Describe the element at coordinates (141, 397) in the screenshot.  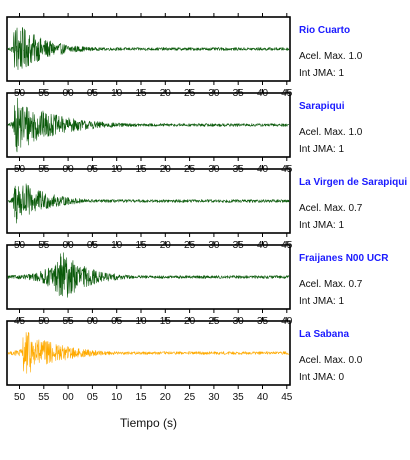
I see `tick-label: 15` at that location.